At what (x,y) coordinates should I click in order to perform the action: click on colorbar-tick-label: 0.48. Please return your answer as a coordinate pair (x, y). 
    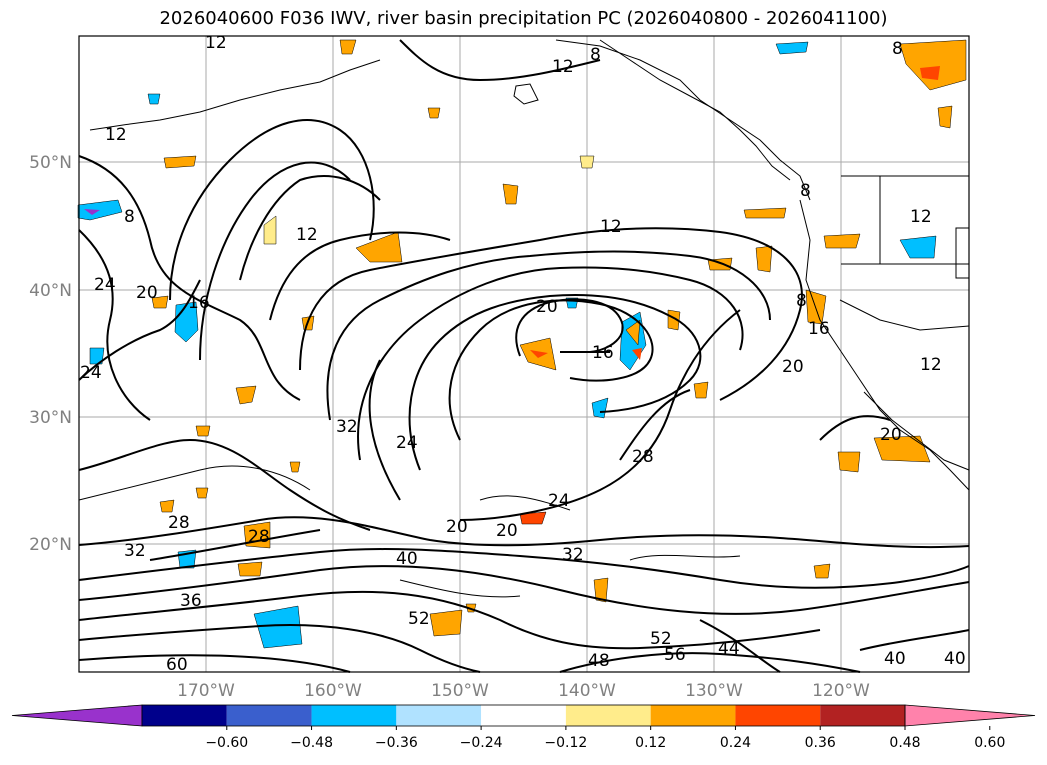
    Looking at the image, I should click on (904, 743).